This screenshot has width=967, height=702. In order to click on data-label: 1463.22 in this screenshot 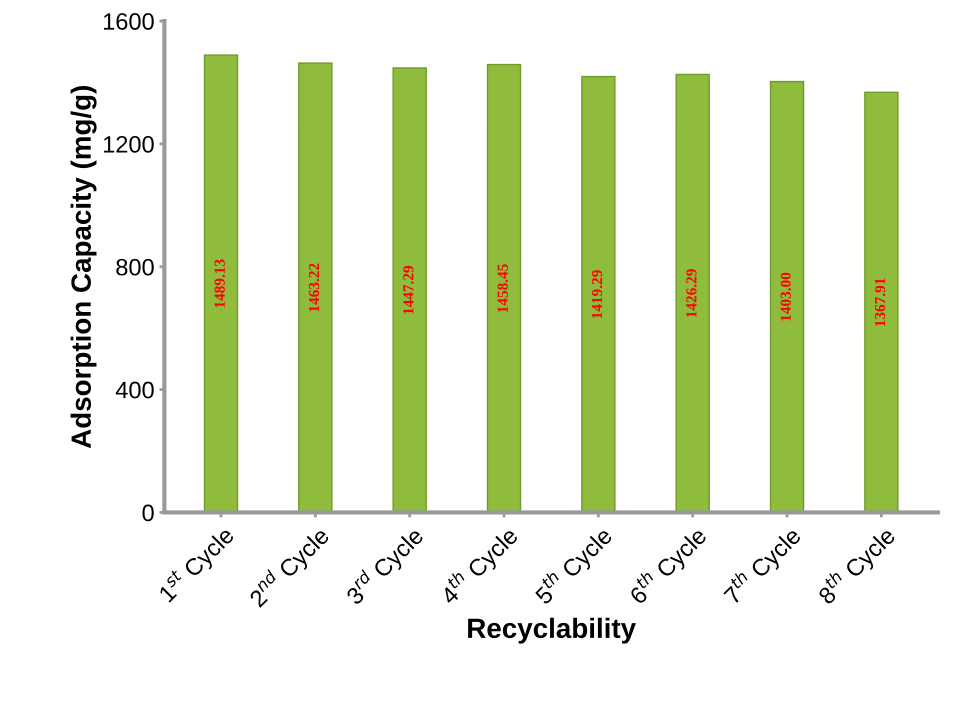, I will do `click(314, 288)`.